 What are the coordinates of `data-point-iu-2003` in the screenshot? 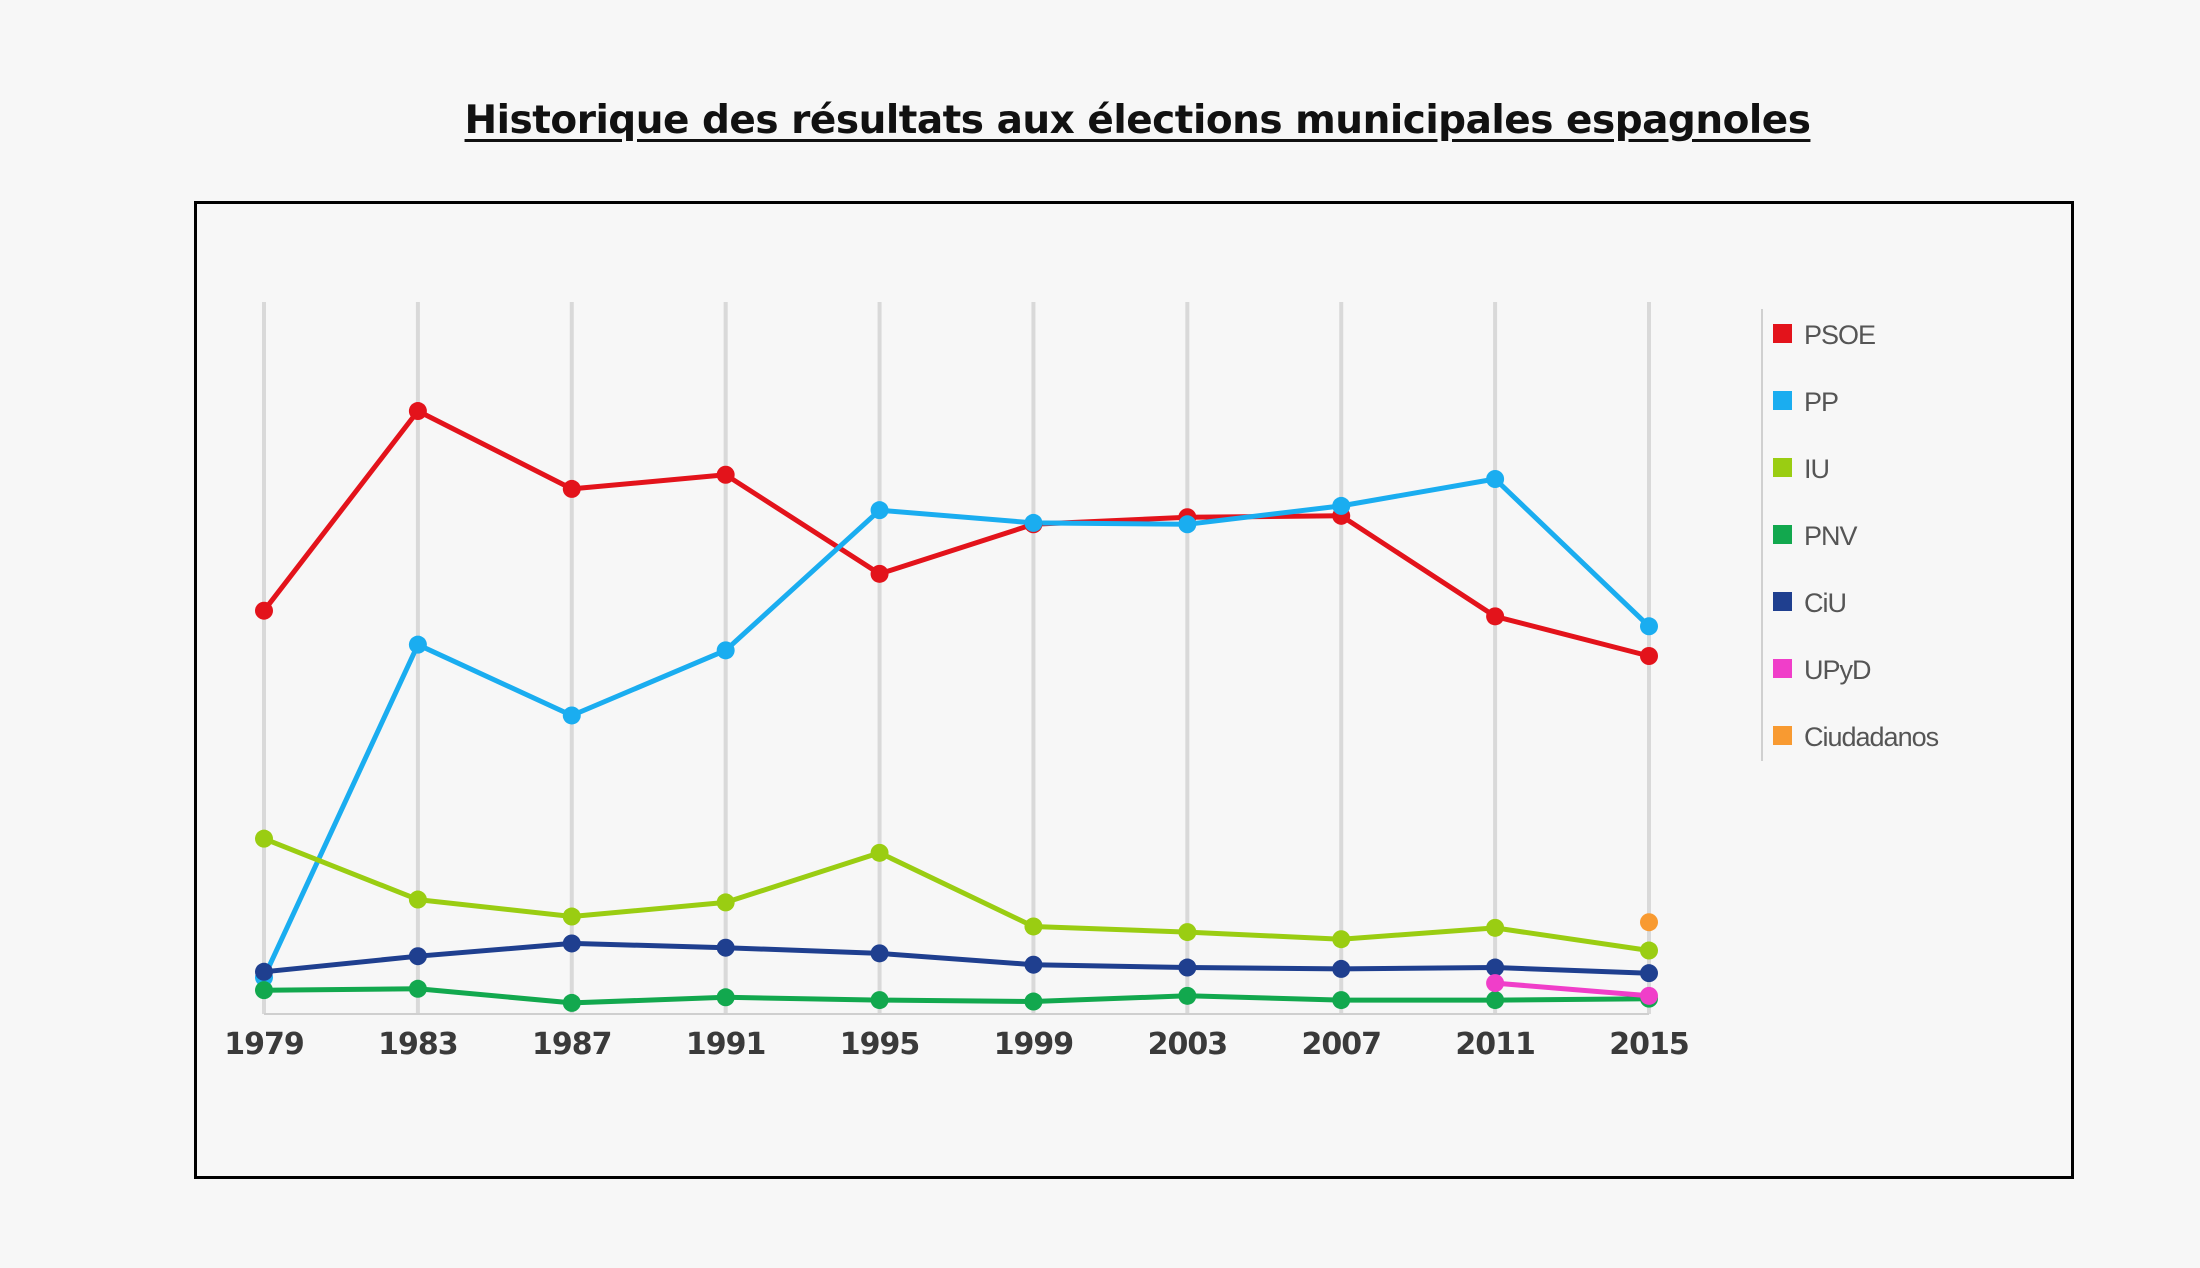 It's located at (1187, 932).